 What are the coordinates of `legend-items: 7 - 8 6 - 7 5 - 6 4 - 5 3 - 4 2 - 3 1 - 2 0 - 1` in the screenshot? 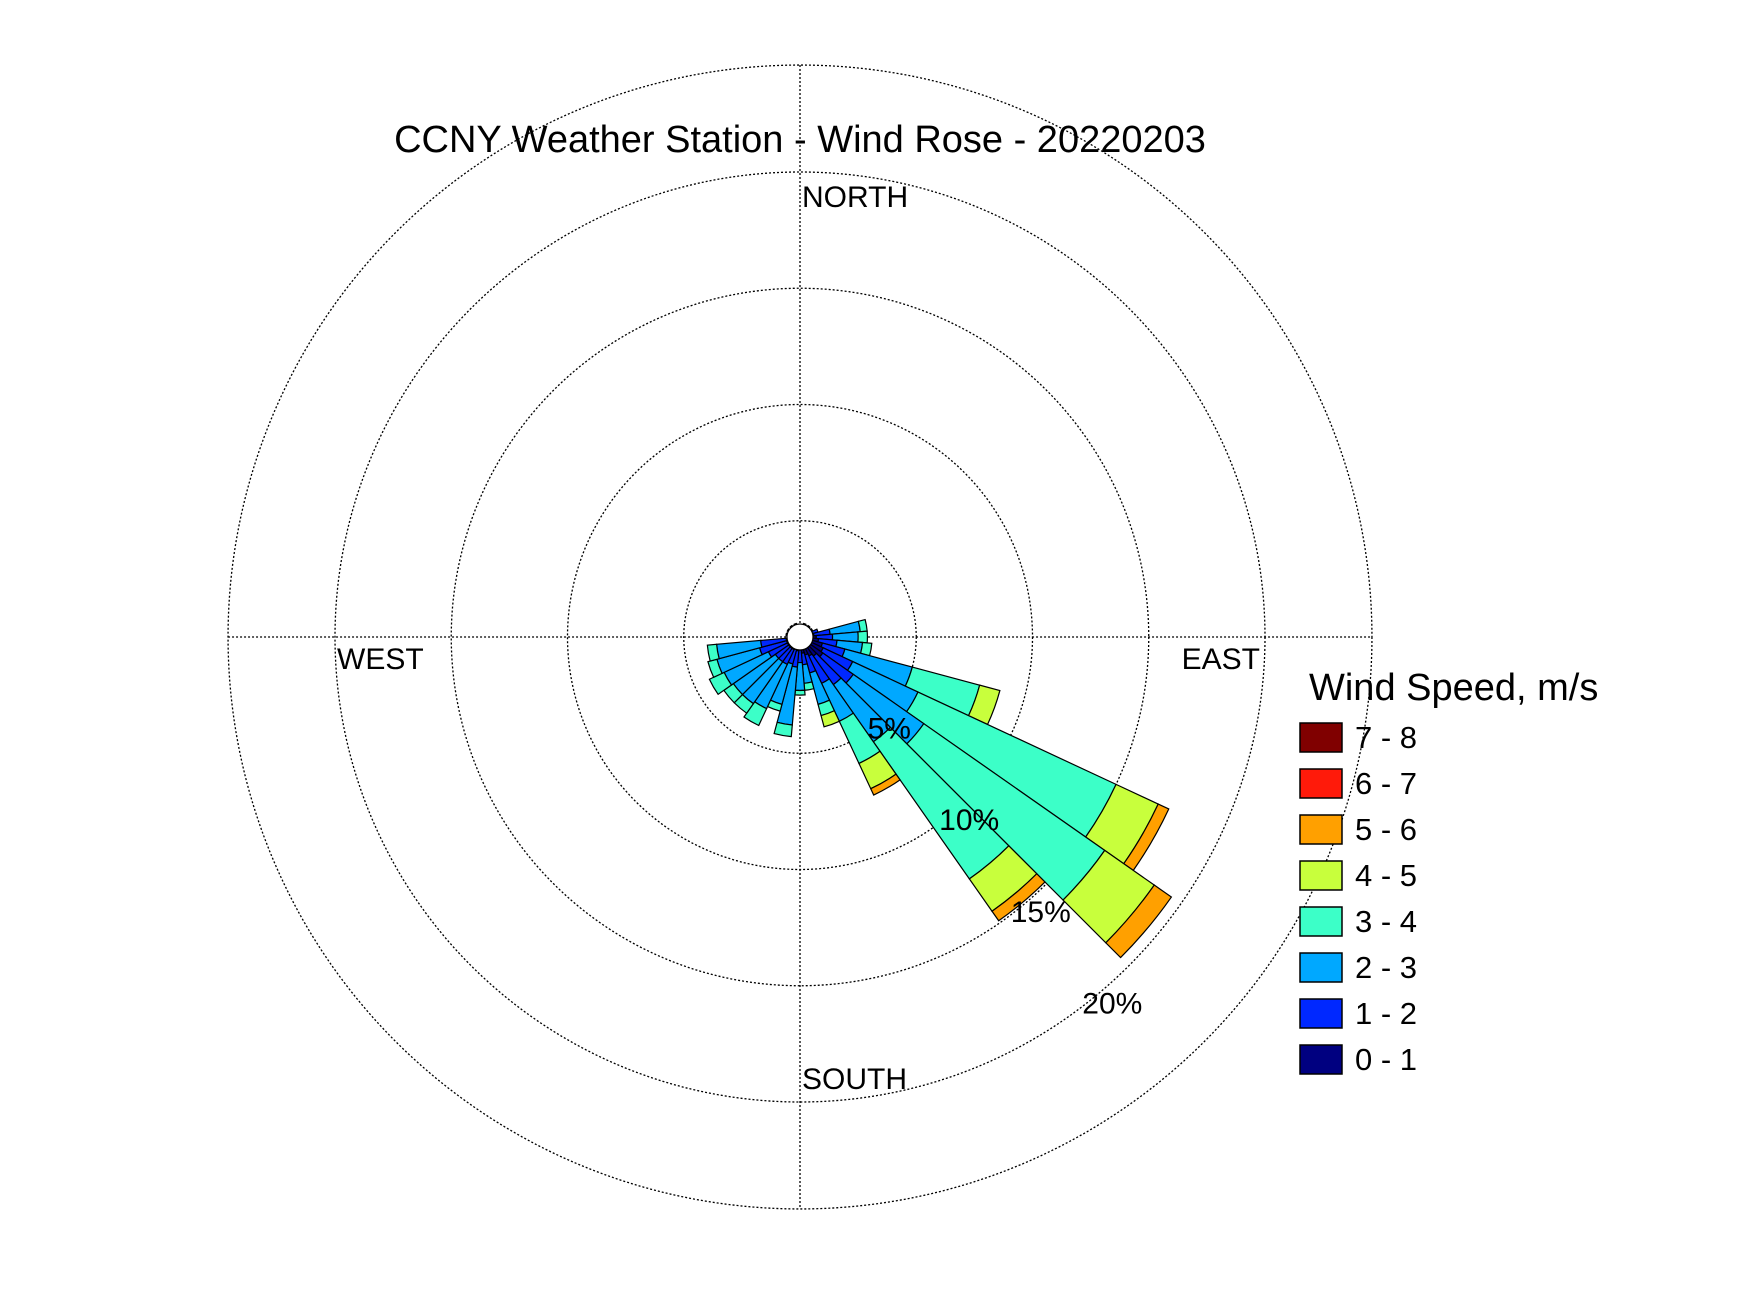 It's located at (1358, 898).